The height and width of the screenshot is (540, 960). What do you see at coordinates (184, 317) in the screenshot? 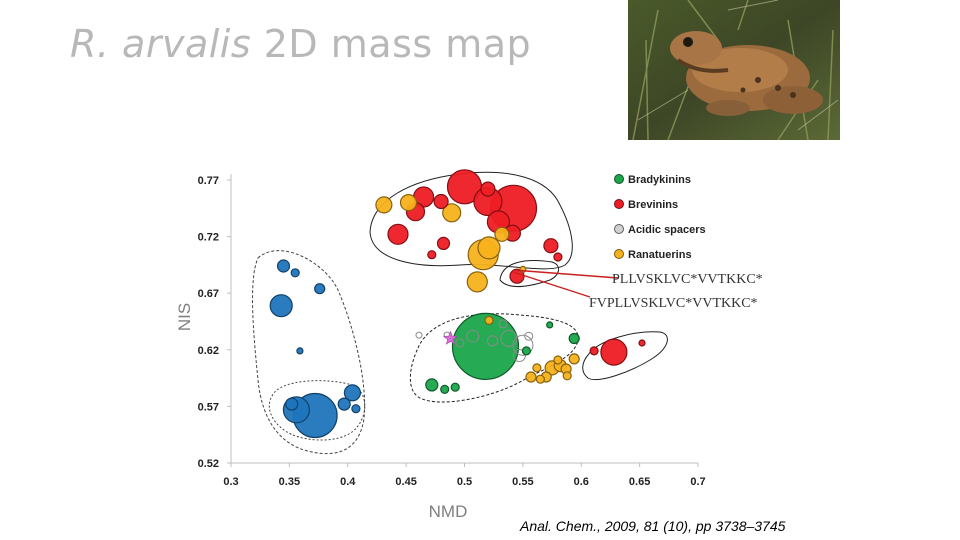
I see `y-axis-label: NIS` at bounding box center [184, 317].